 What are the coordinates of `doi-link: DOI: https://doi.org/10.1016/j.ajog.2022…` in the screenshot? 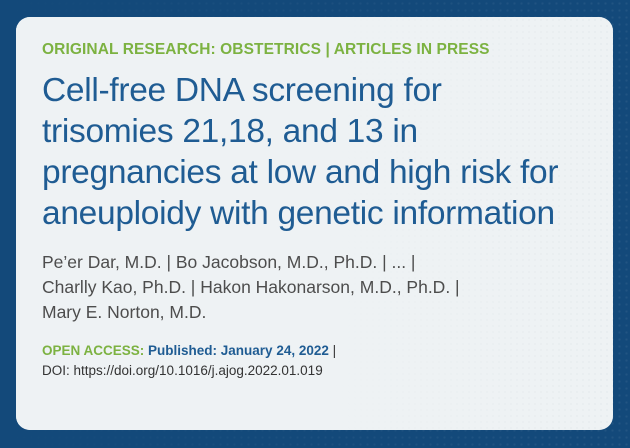 It's located at (182, 370).